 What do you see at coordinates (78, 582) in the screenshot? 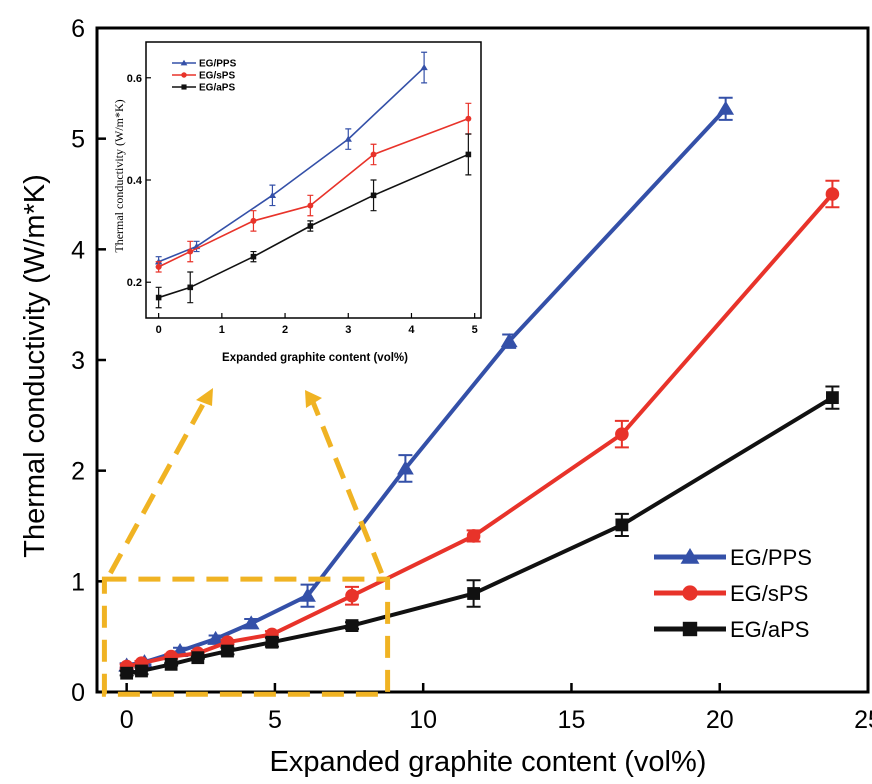
I see `main-y-tick-label: 1` at bounding box center [78, 582].